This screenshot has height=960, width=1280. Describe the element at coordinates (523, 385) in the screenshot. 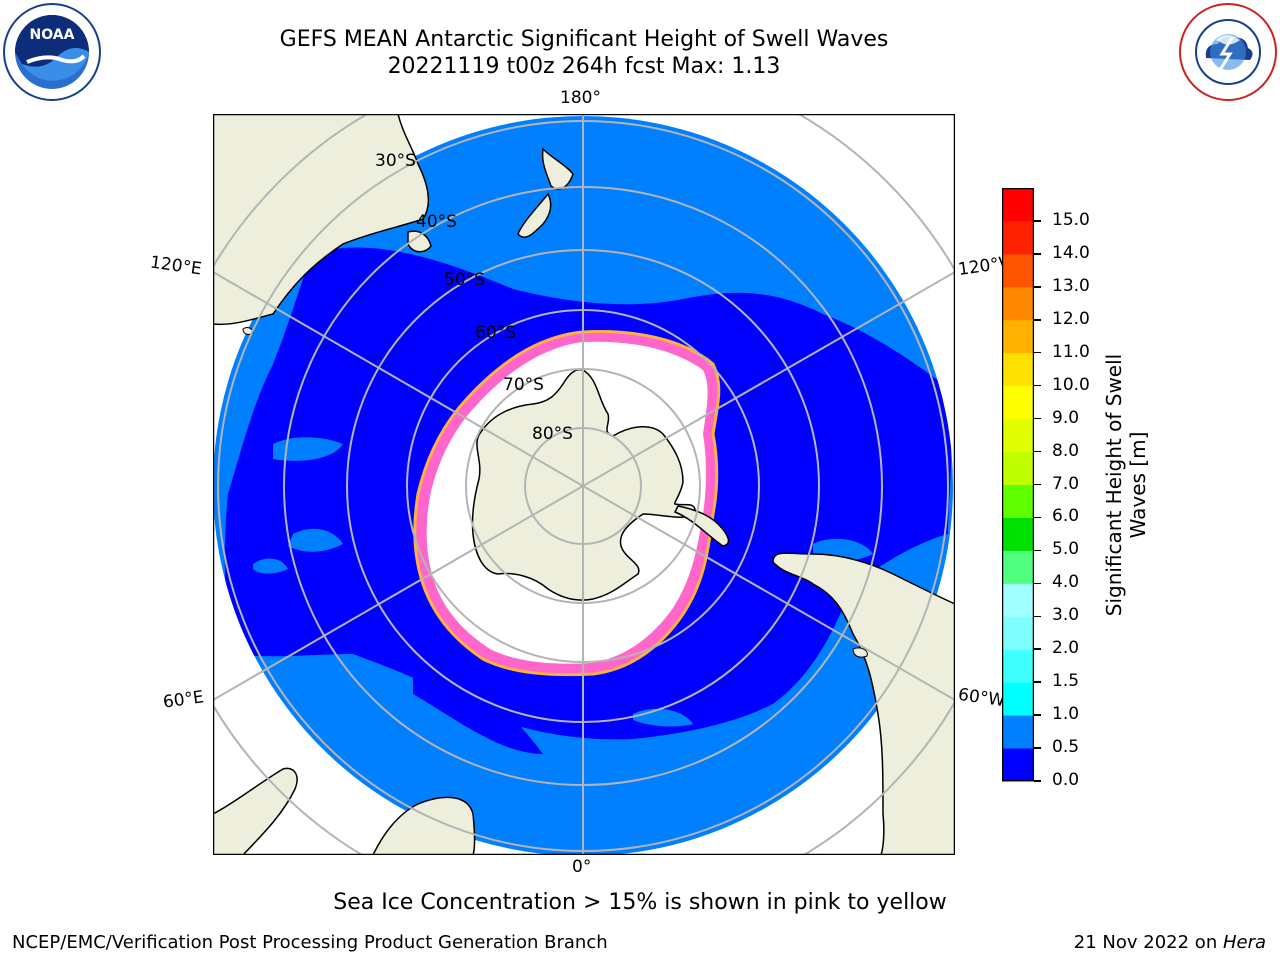

I see `lat-label-70s: 70°S` at that location.